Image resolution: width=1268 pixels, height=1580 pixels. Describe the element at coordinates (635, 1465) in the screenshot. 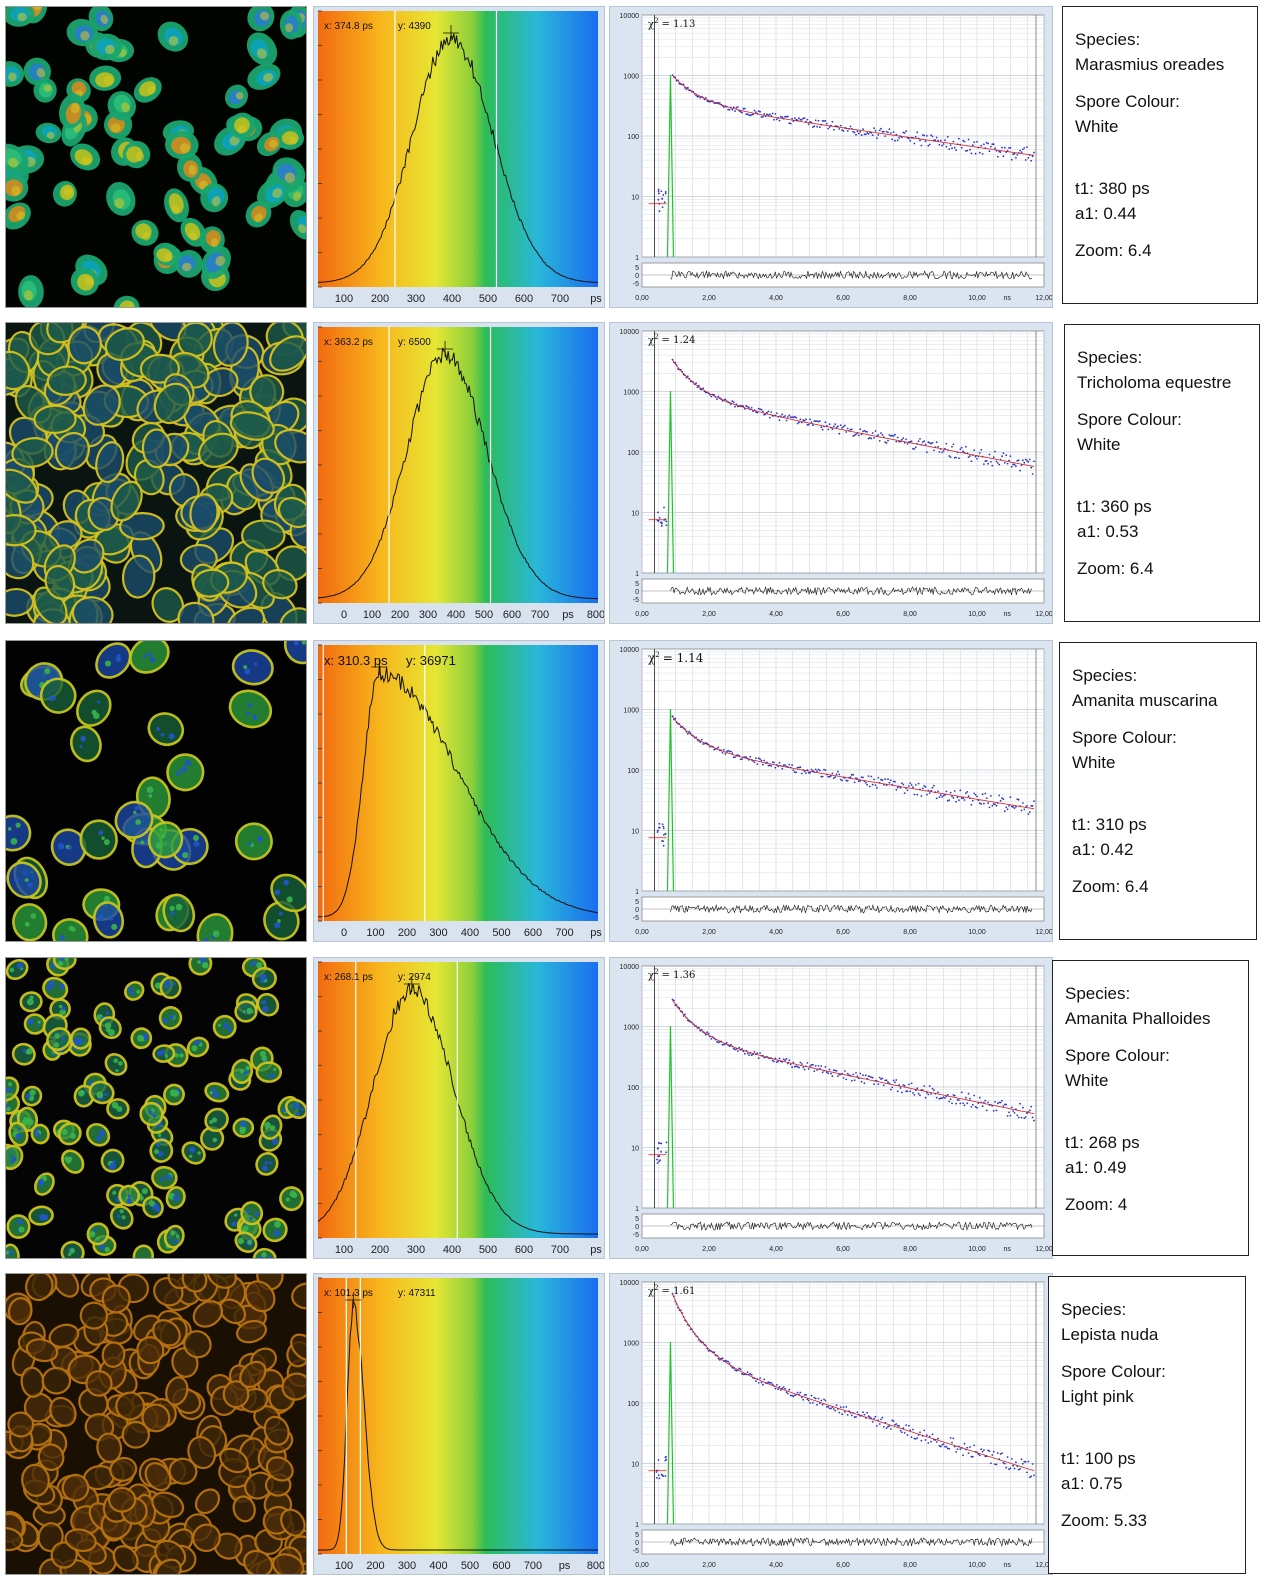

I see `decay-y-tick: 10` at that location.